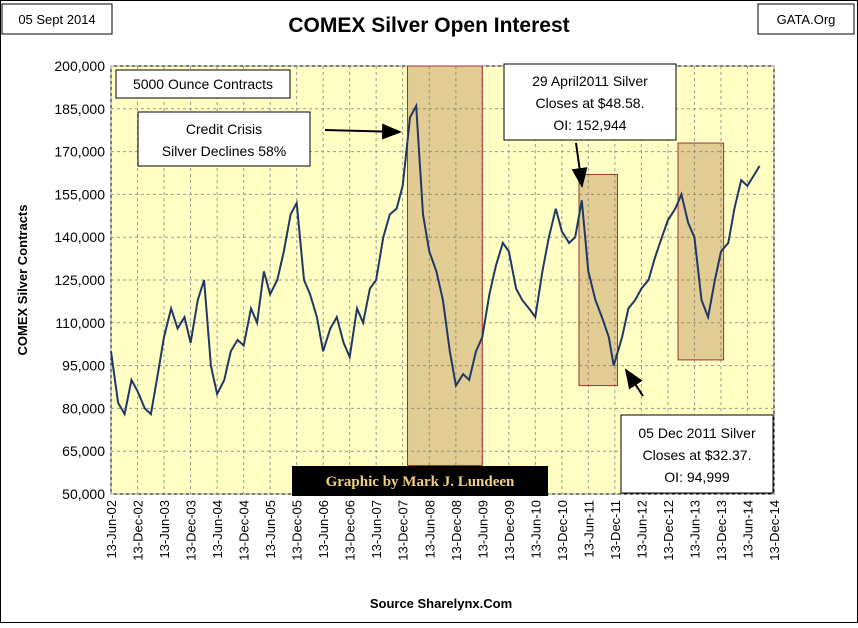 This screenshot has width=858, height=628. Describe the element at coordinates (562, 530) in the screenshot. I see `x-tick-label: 13-Dec-10` at that location.